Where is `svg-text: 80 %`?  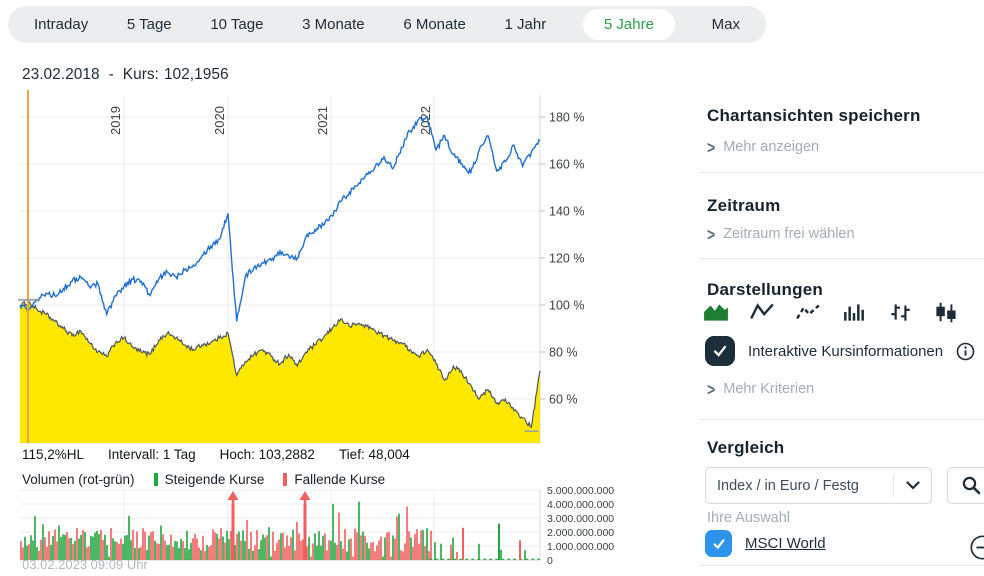
svg-text: 80 % is located at coordinates (563, 353).